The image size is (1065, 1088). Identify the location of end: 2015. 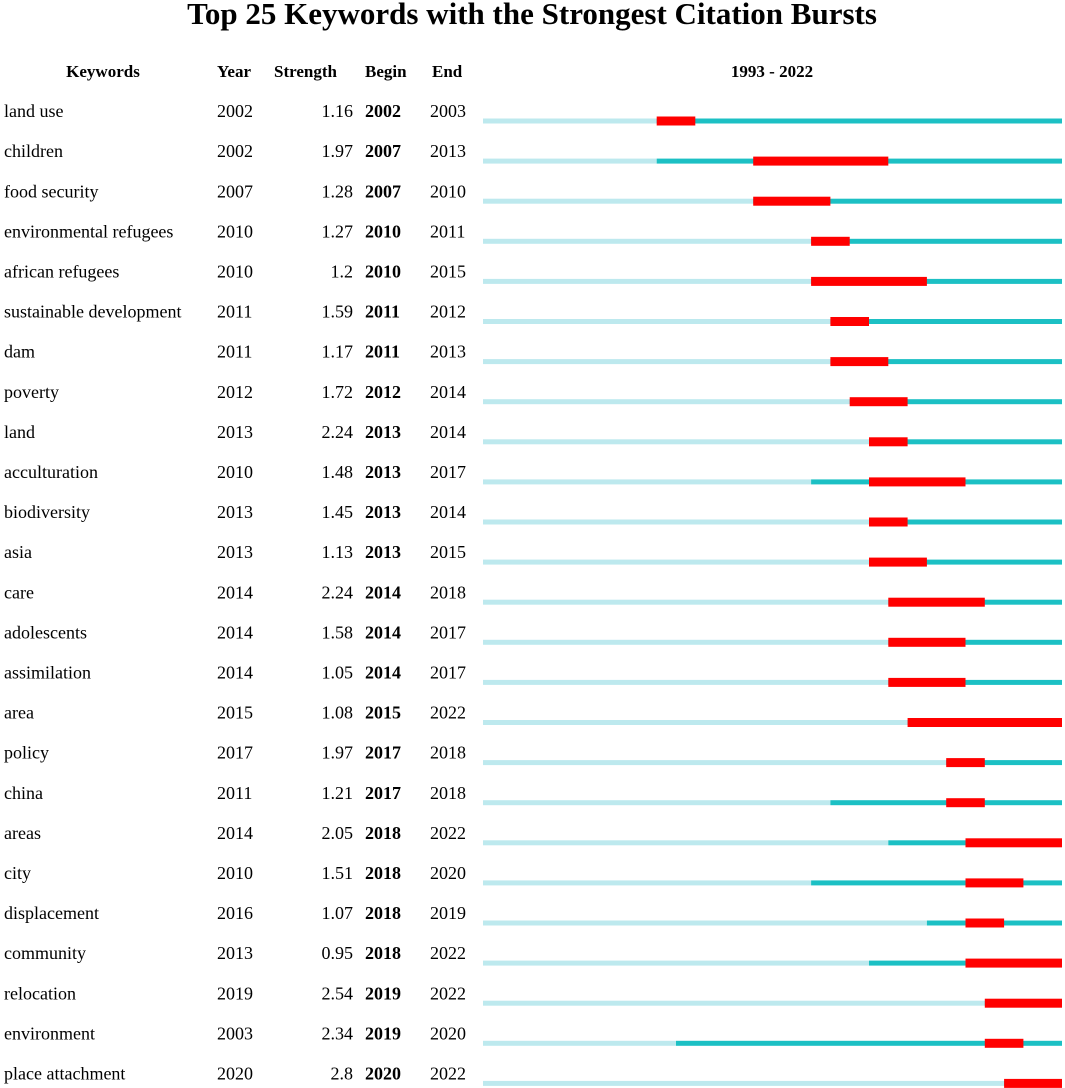
(448, 272).